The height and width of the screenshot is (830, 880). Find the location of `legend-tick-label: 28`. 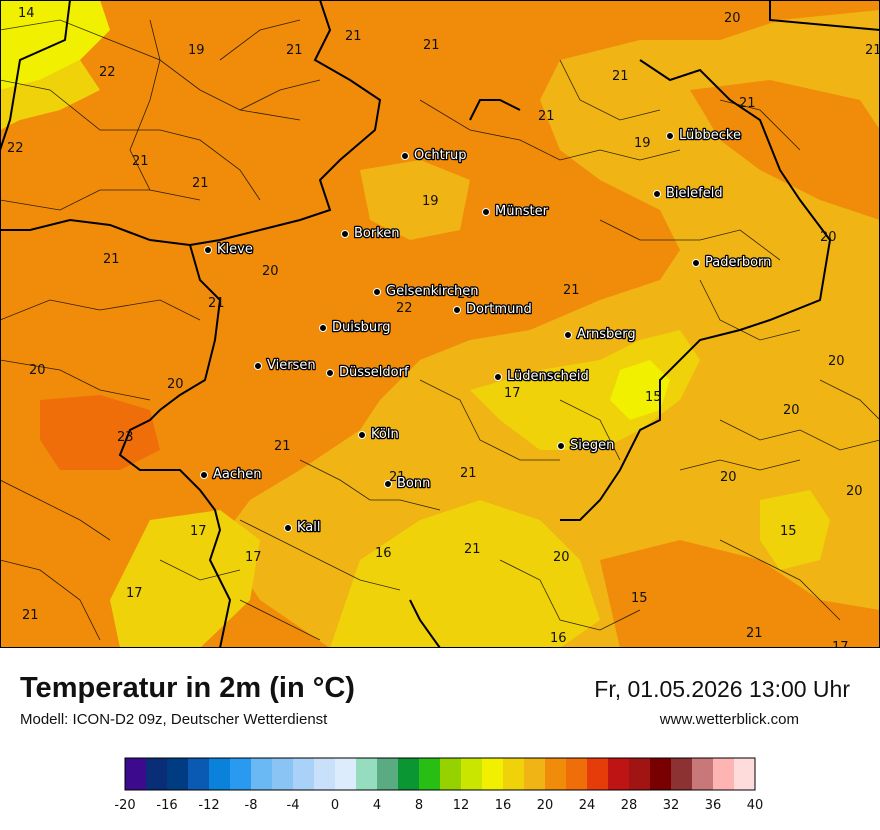

legend-tick-label: 28 is located at coordinates (629, 805).